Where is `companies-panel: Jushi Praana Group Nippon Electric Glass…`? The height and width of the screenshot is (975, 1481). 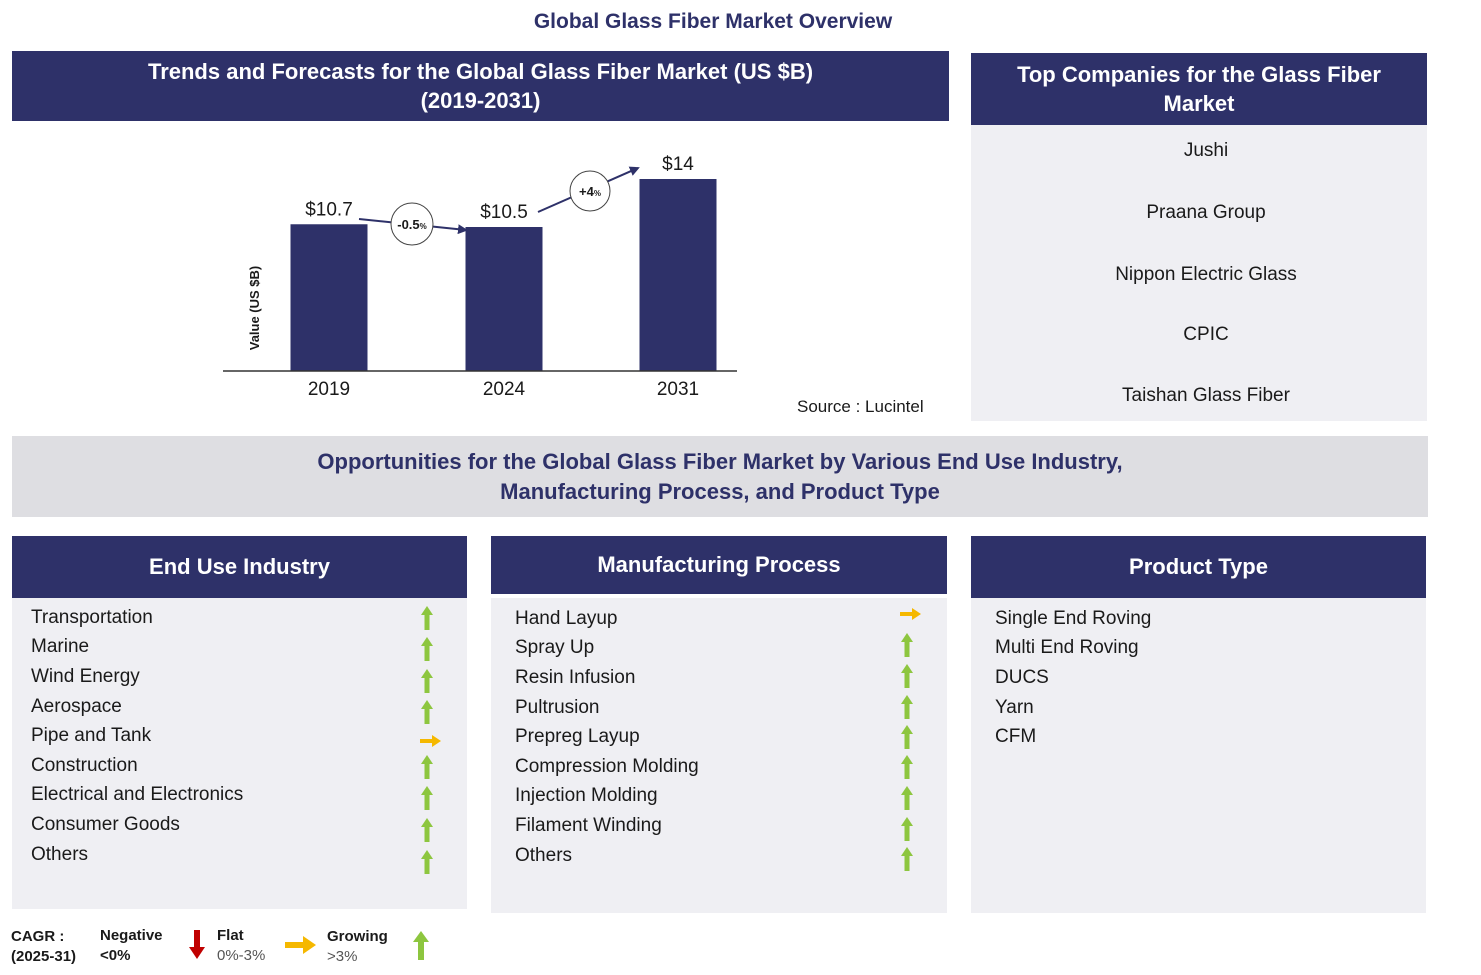 companies-panel: Jushi Praana Group Nippon Electric Glass… is located at coordinates (1199, 273).